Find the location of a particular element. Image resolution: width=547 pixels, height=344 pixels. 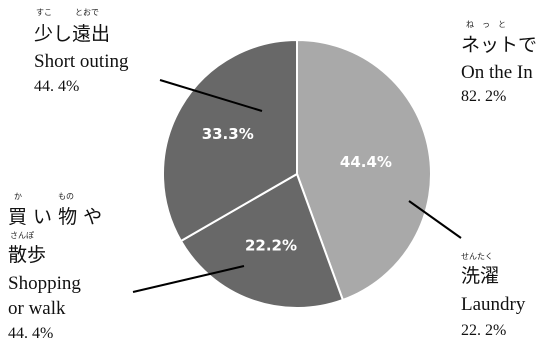

label-short-outing-pct: 44. 4% is located at coordinates (56, 86).